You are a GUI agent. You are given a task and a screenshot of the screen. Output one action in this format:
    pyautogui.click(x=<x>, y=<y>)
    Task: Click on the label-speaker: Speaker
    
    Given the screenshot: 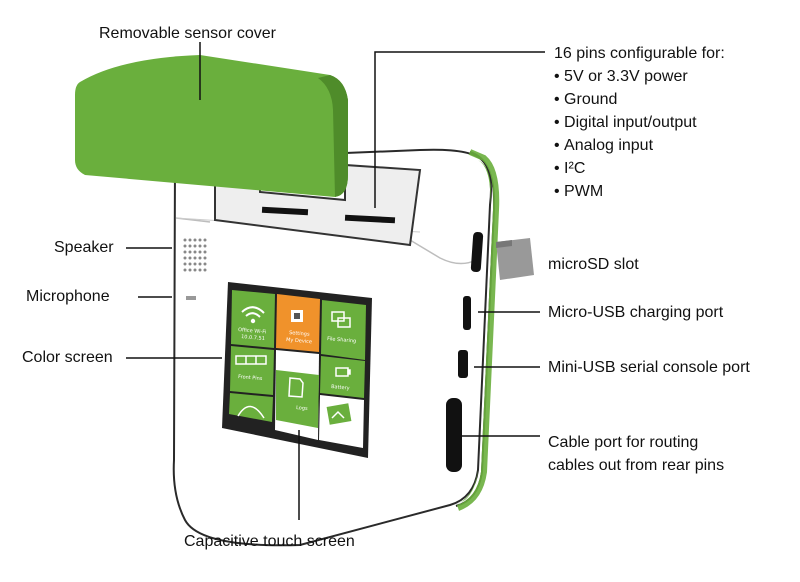 What is the action you would take?
    pyautogui.click(x=84, y=247)
    